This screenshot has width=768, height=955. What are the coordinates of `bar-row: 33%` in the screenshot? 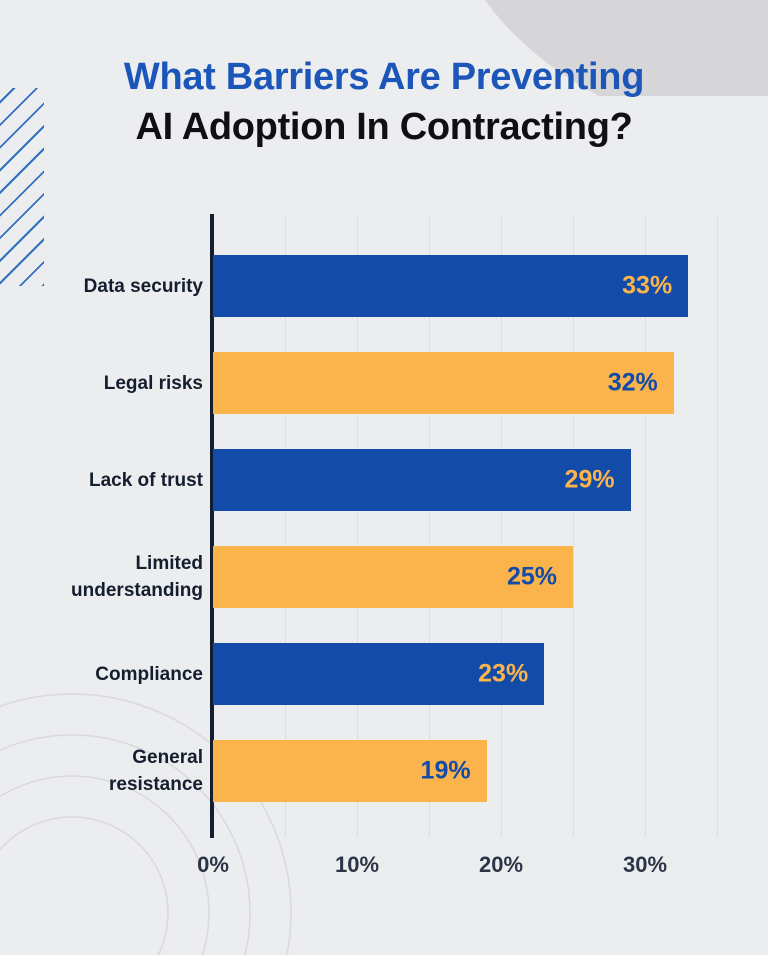 It's located at (451, 286).